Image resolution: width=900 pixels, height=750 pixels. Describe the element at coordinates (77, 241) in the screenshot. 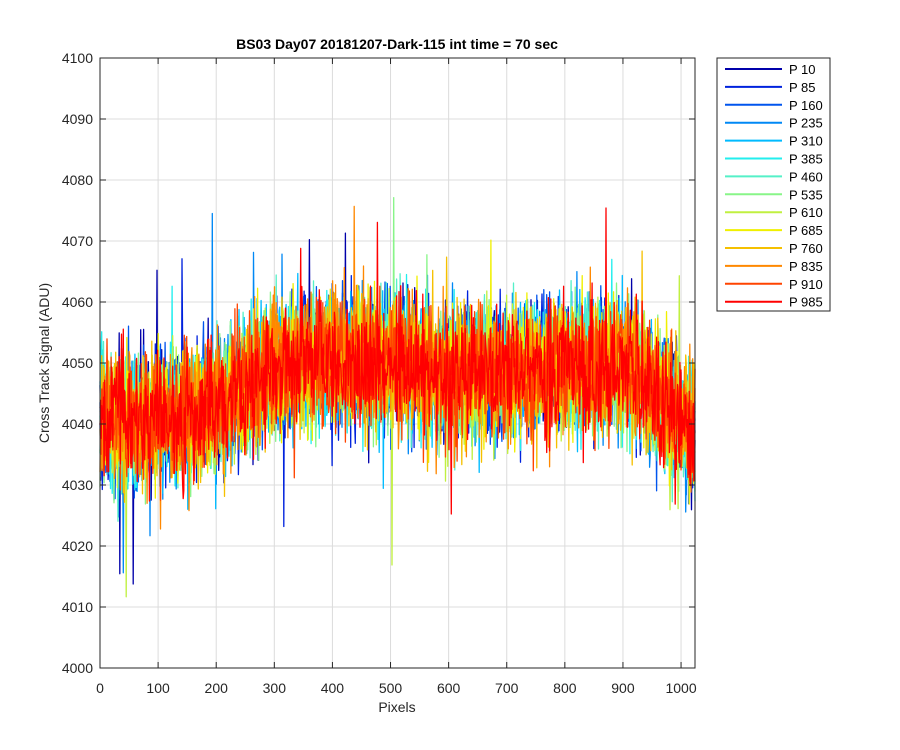

I see `y-tick-label: 4070` at that location.